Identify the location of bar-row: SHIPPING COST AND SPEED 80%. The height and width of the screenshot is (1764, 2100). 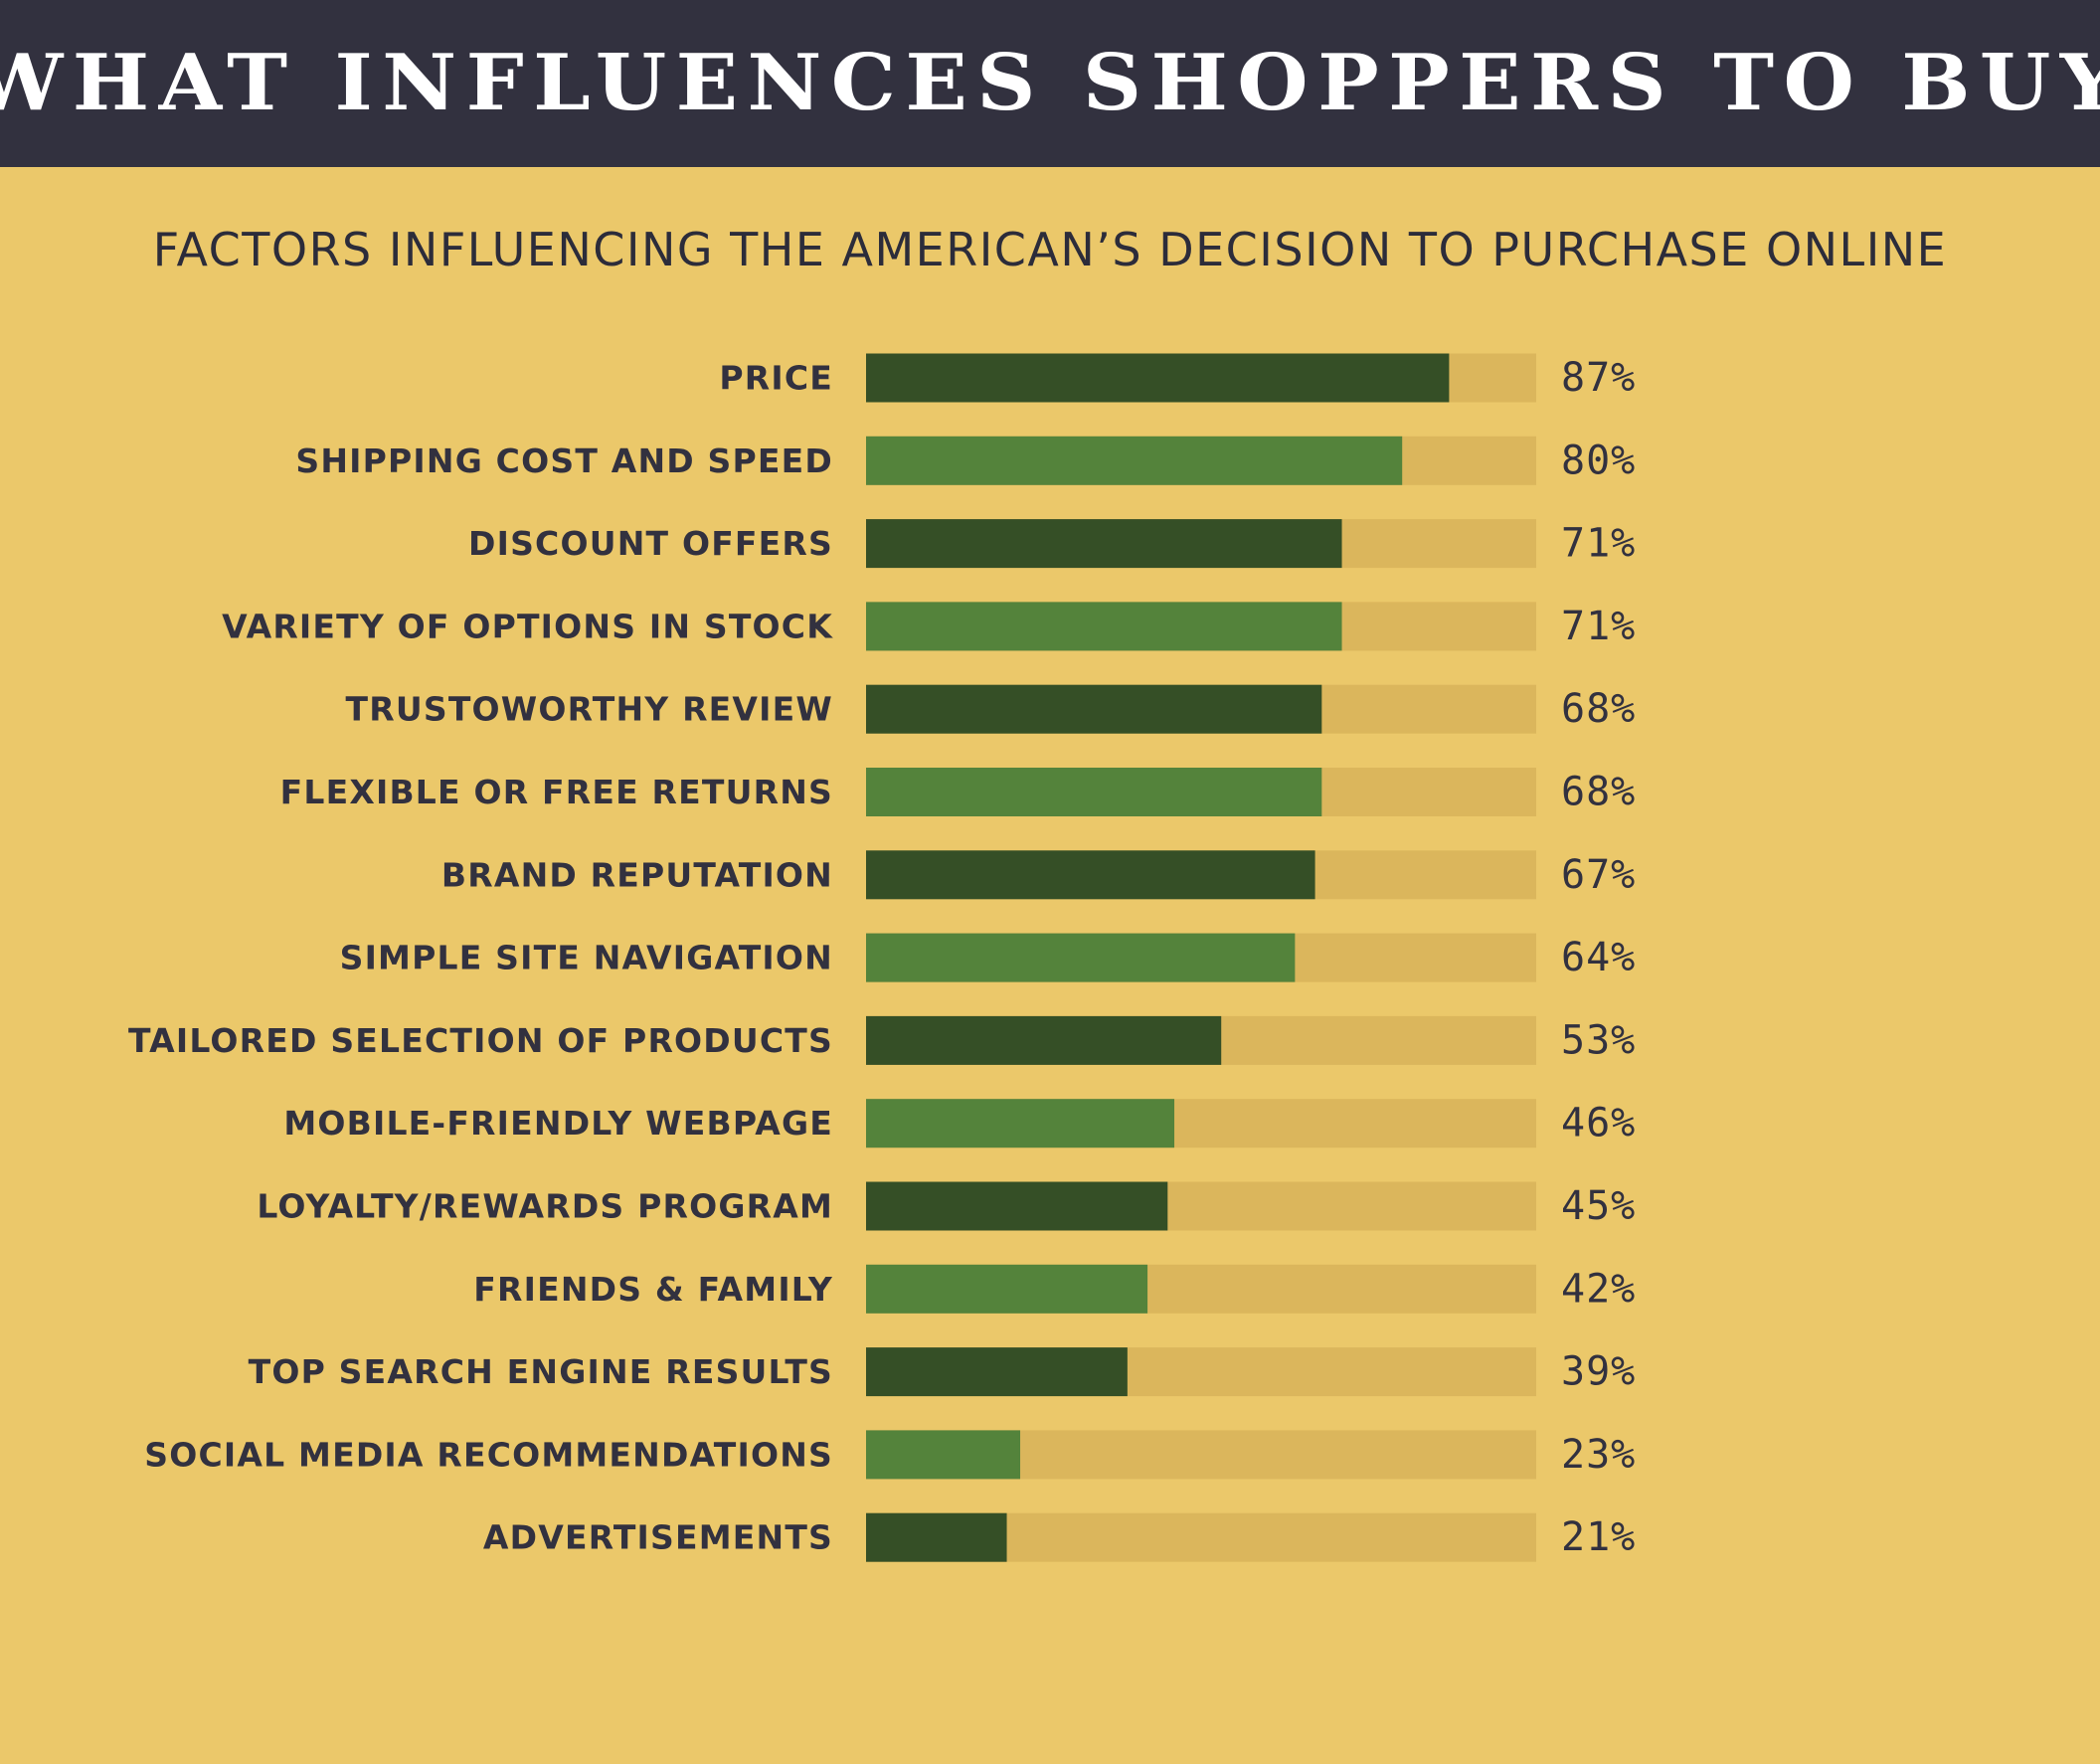
(966, 460).